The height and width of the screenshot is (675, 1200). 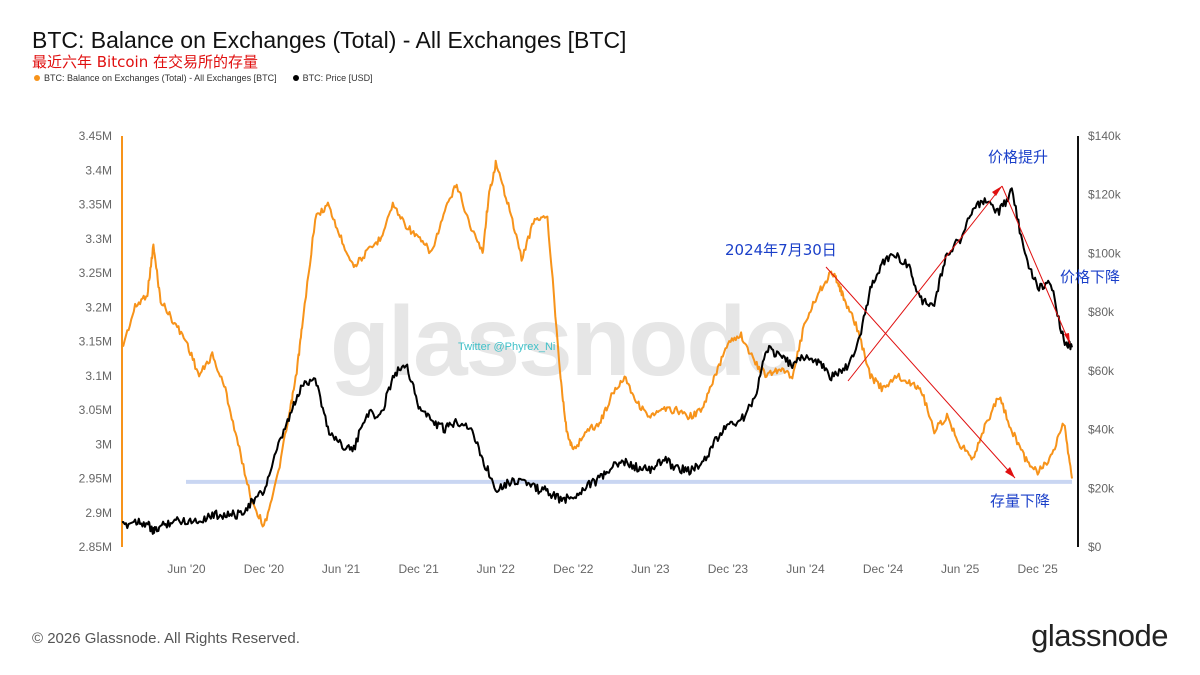 I want to click on copyright: © 2026 Glassnode. All Rights Reserved., so click(x=166, y=638).